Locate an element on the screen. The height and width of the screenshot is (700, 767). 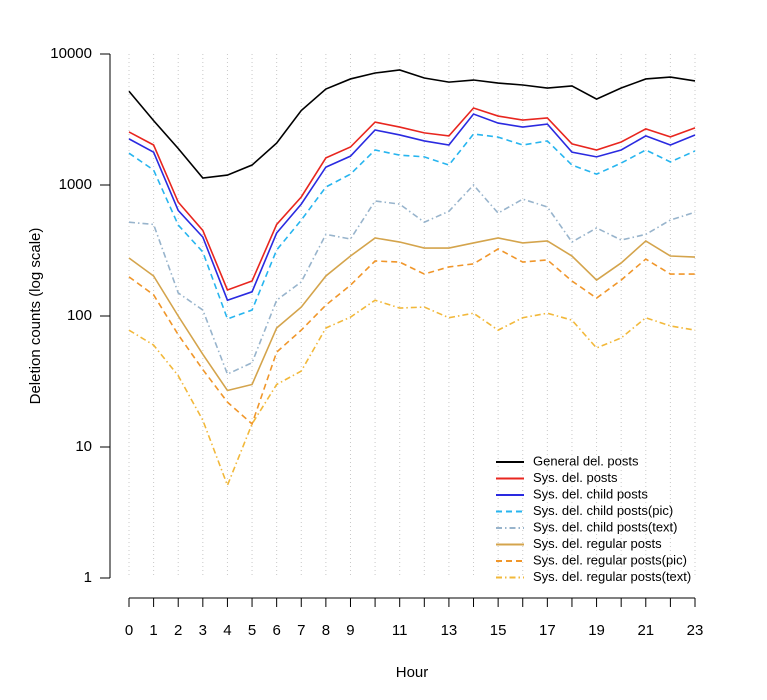
x-tick-label: 4 is located at coordinates (227, 630).